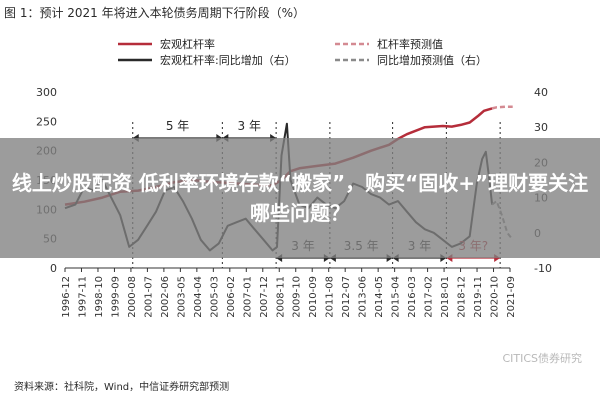 This screenshot has height=400, width=600. Describe the element at coordinates (46, 121) in the screenshot. I see `left-tick-label: 250` at that location.